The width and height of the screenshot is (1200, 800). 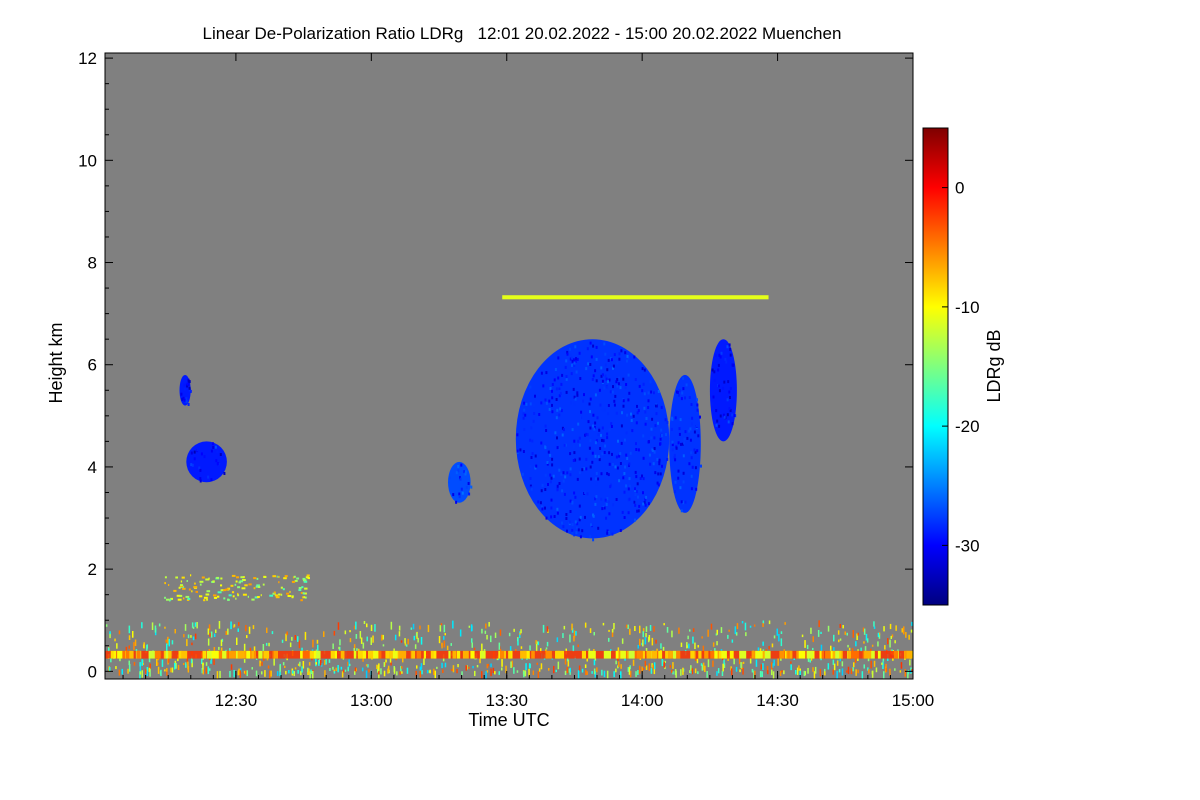 What do you see at coordinates (961, 367) in the screenshot?
I see `colorbar-ticks: 0 -10 -20 -30` at bounding box center [961, 367].